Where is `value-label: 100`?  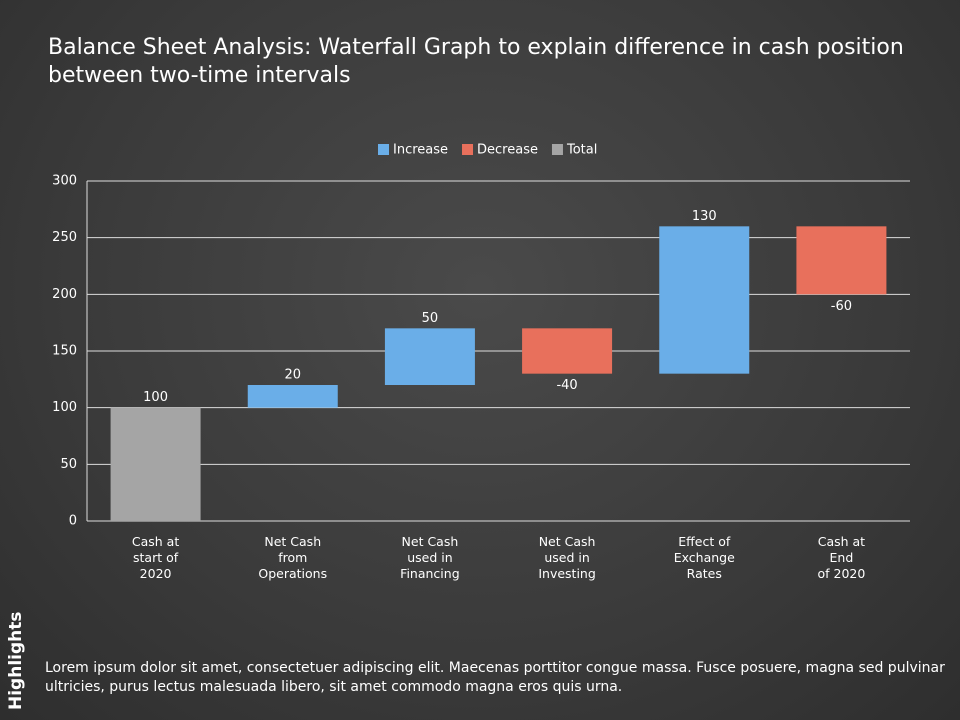 value-label: 100 is located at coordinates (155, 397).